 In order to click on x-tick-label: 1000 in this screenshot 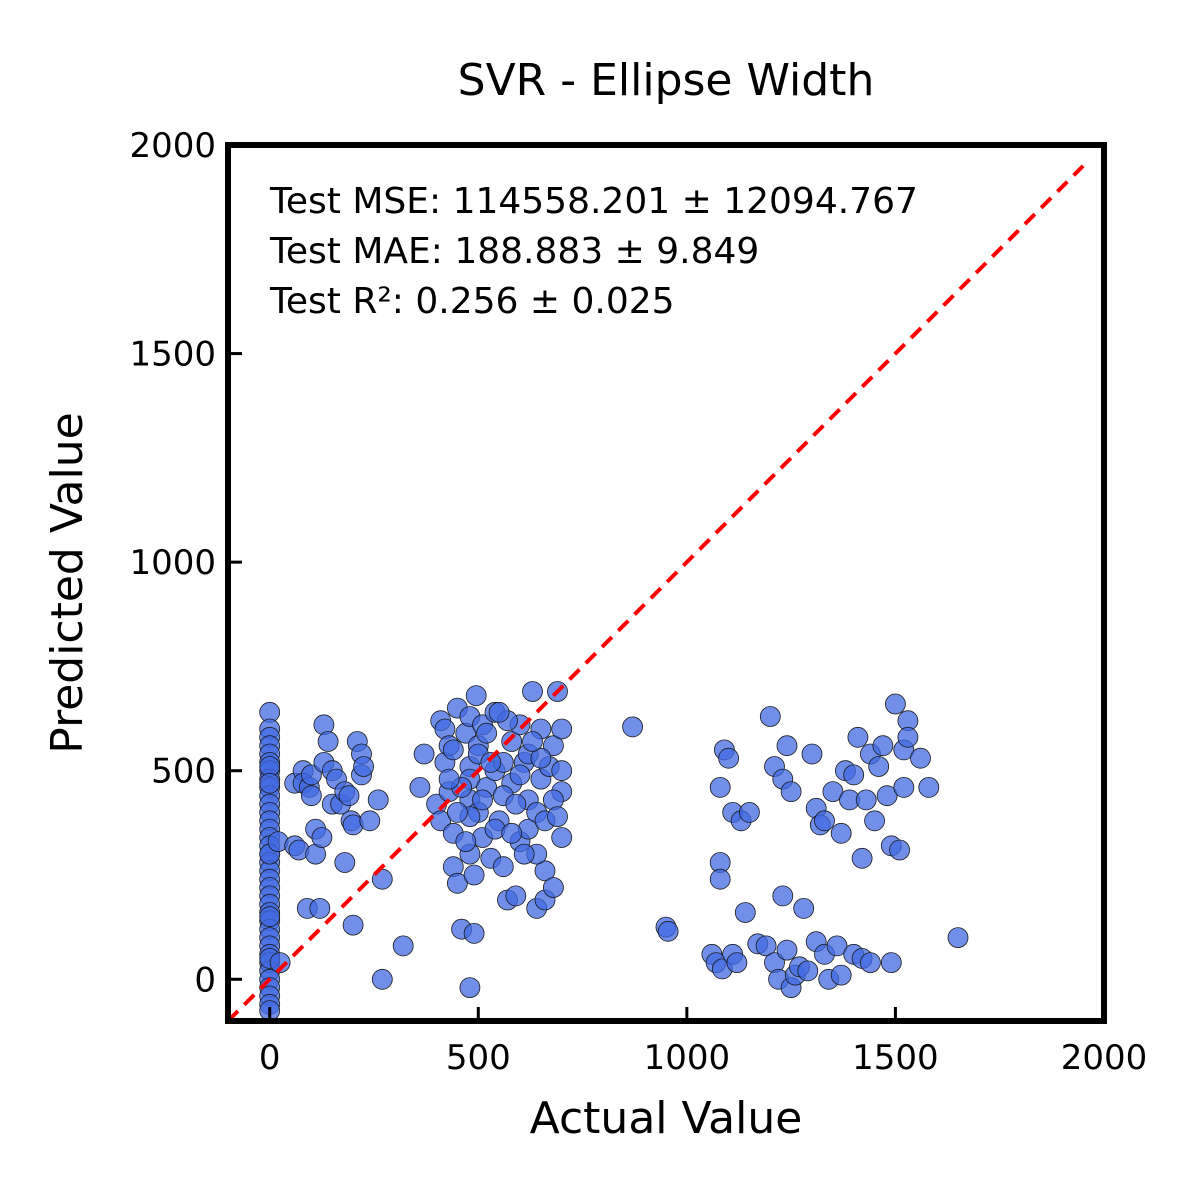, I will do `click(687, 1058)`.